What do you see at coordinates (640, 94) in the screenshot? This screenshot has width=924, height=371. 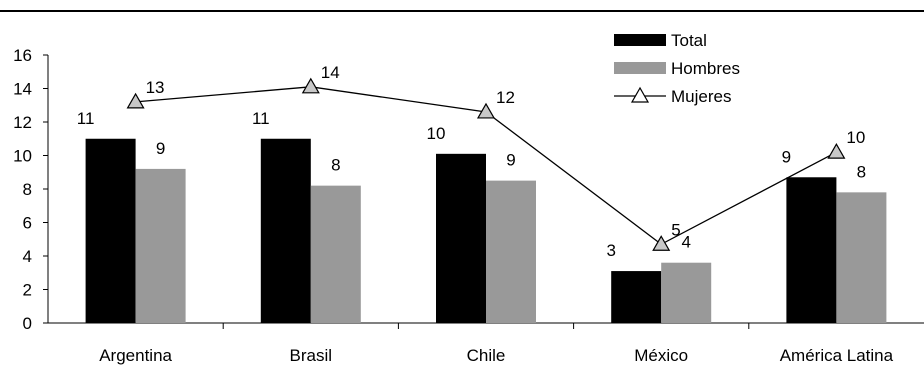 I see `legend-marker-mujeres` at bounding box center [640, 94].